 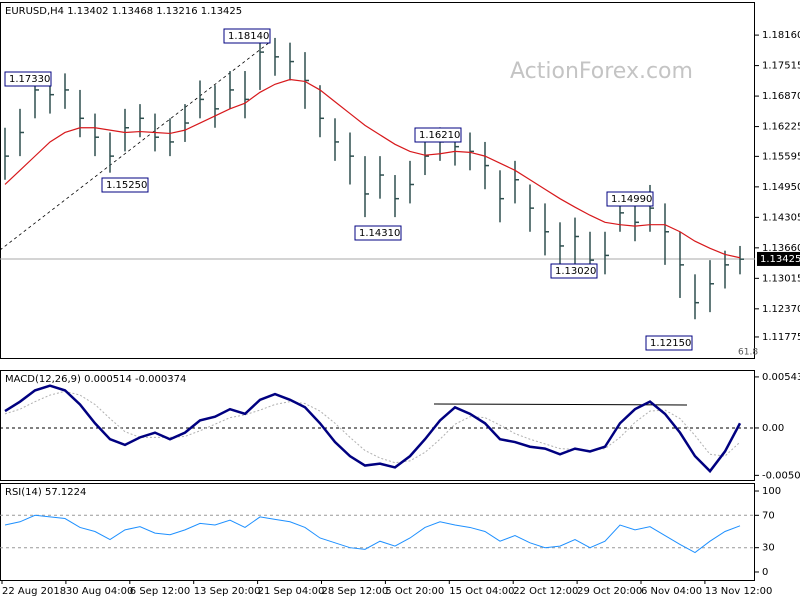 I want to click on x-tick-label: 22 Oct 12:00, so click(x=545, y=591).